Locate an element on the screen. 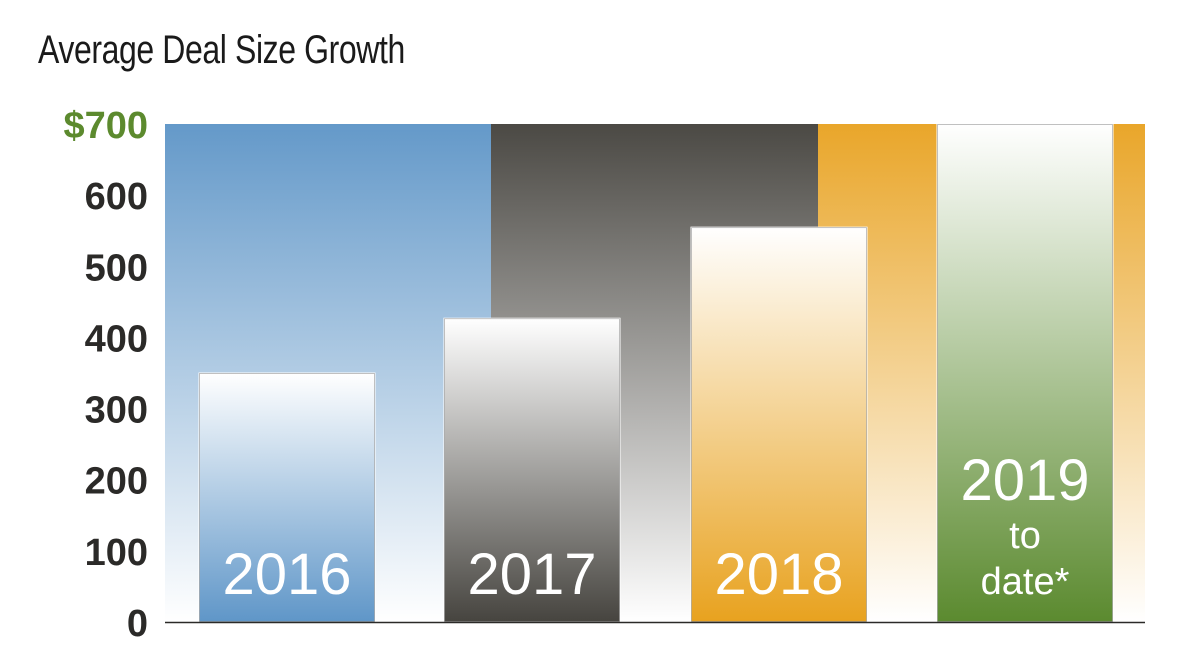 The width and height of the screenshot is (1200, 672). chart-title: Average Deal Size Growth is located at coordinates (221, 50).